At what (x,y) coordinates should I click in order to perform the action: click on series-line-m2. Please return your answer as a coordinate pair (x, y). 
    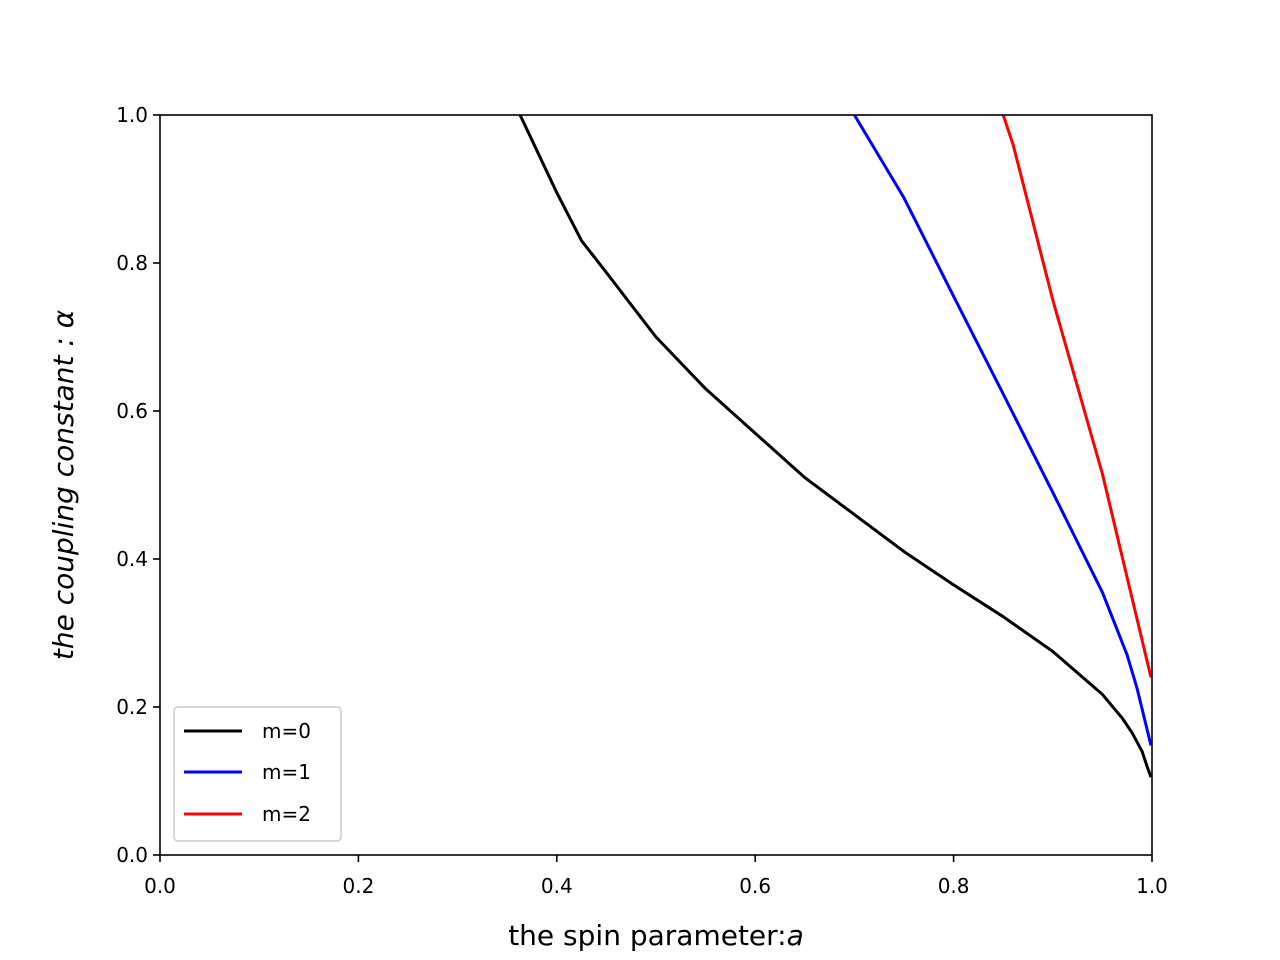
    Looking at the image, I should click on (1077, 396).